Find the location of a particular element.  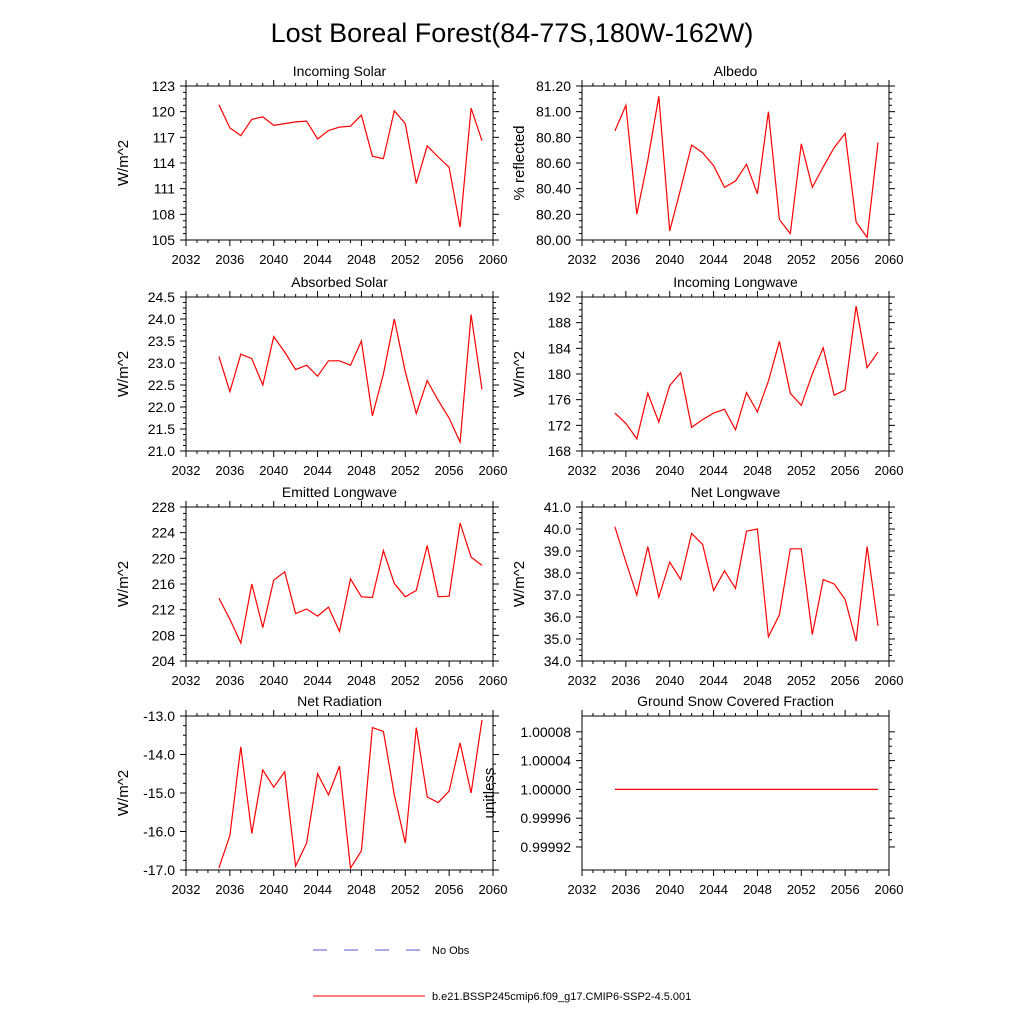

y-tick-label: 114 is located at coordinates (164, 163).